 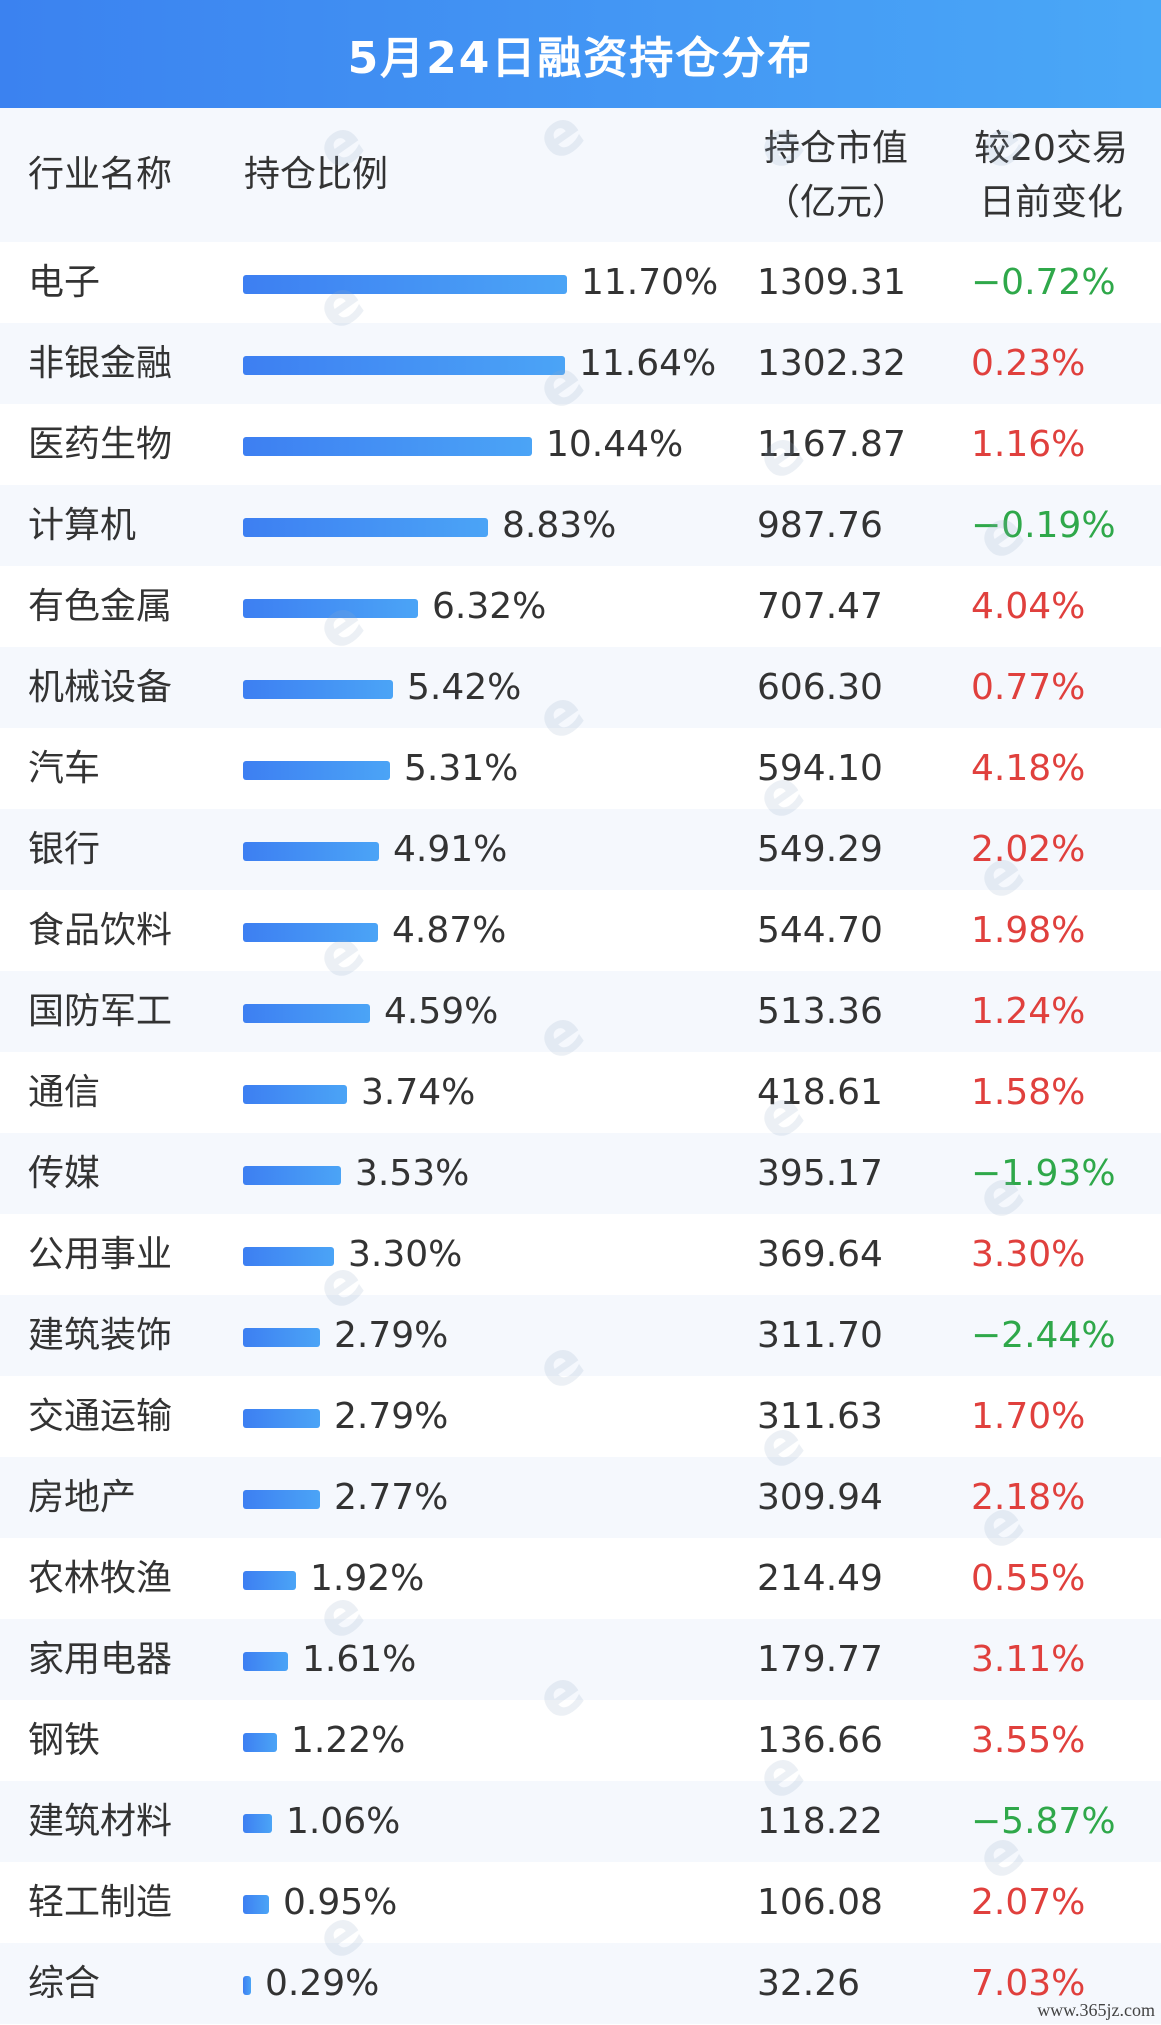 I want to click on page-title: 5月24日融资持仓分布, so click(x=580, y=54).